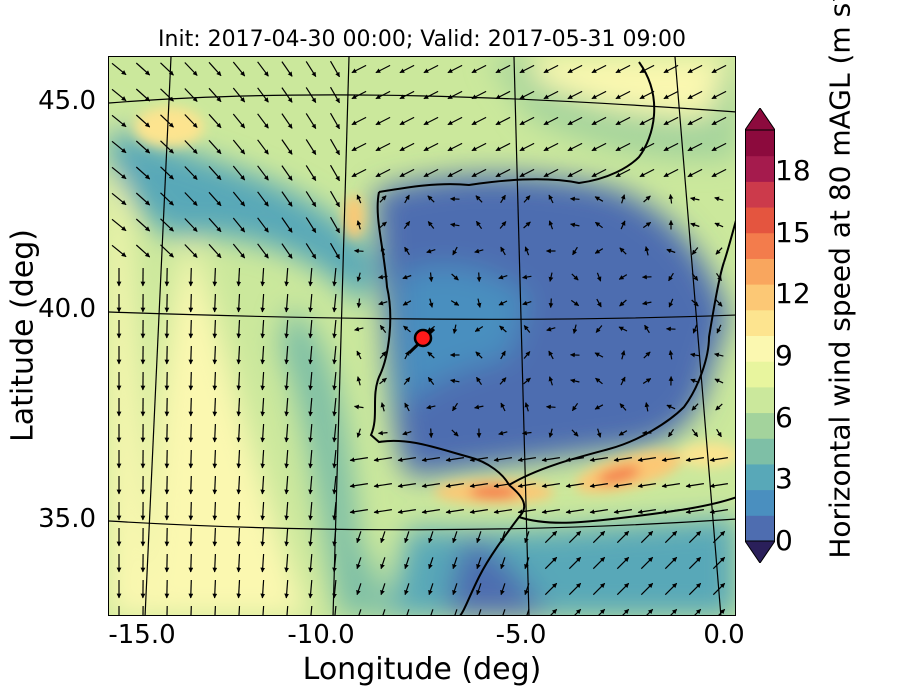  What do you see at coordinates (142, 635) in the screenshot?
I see `x-tick-minus15: -15.0` at bounding box center [142, 635].